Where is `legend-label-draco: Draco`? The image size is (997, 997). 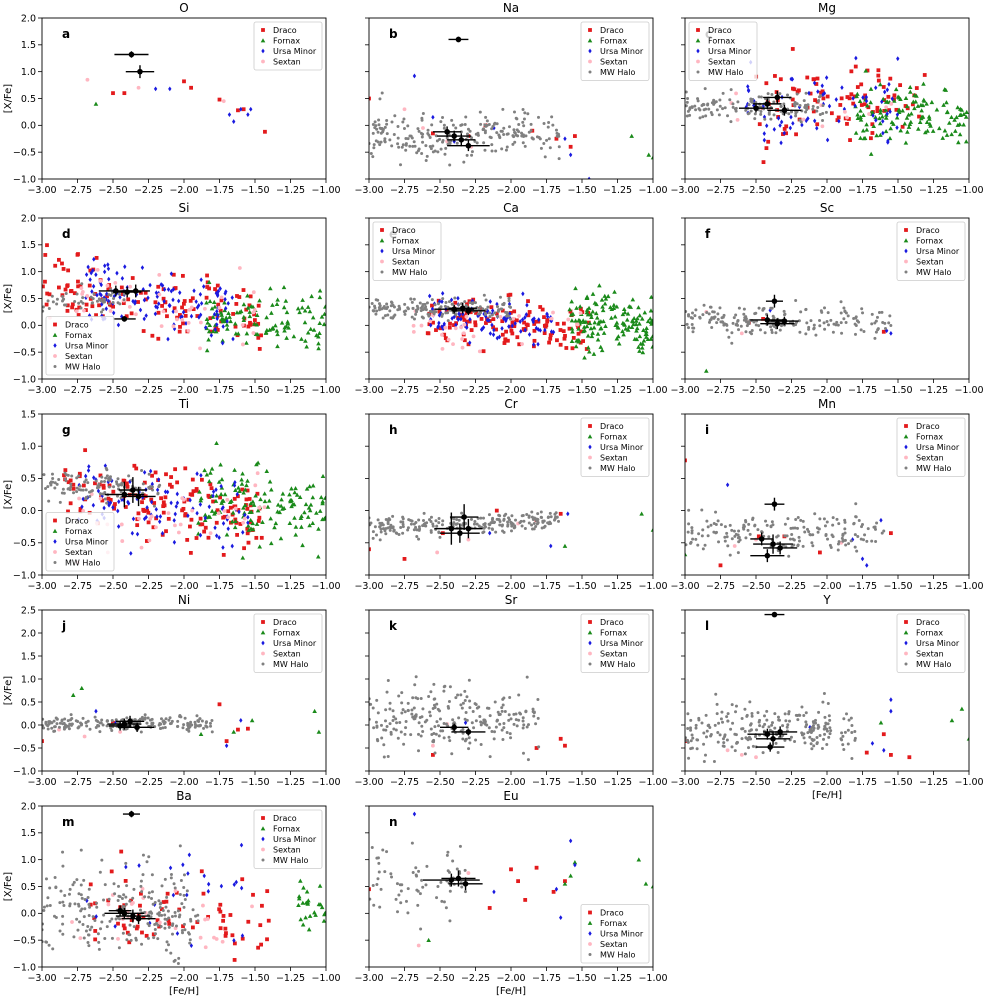 legend-label-draco: Draco is located at coordinates (77, 325).